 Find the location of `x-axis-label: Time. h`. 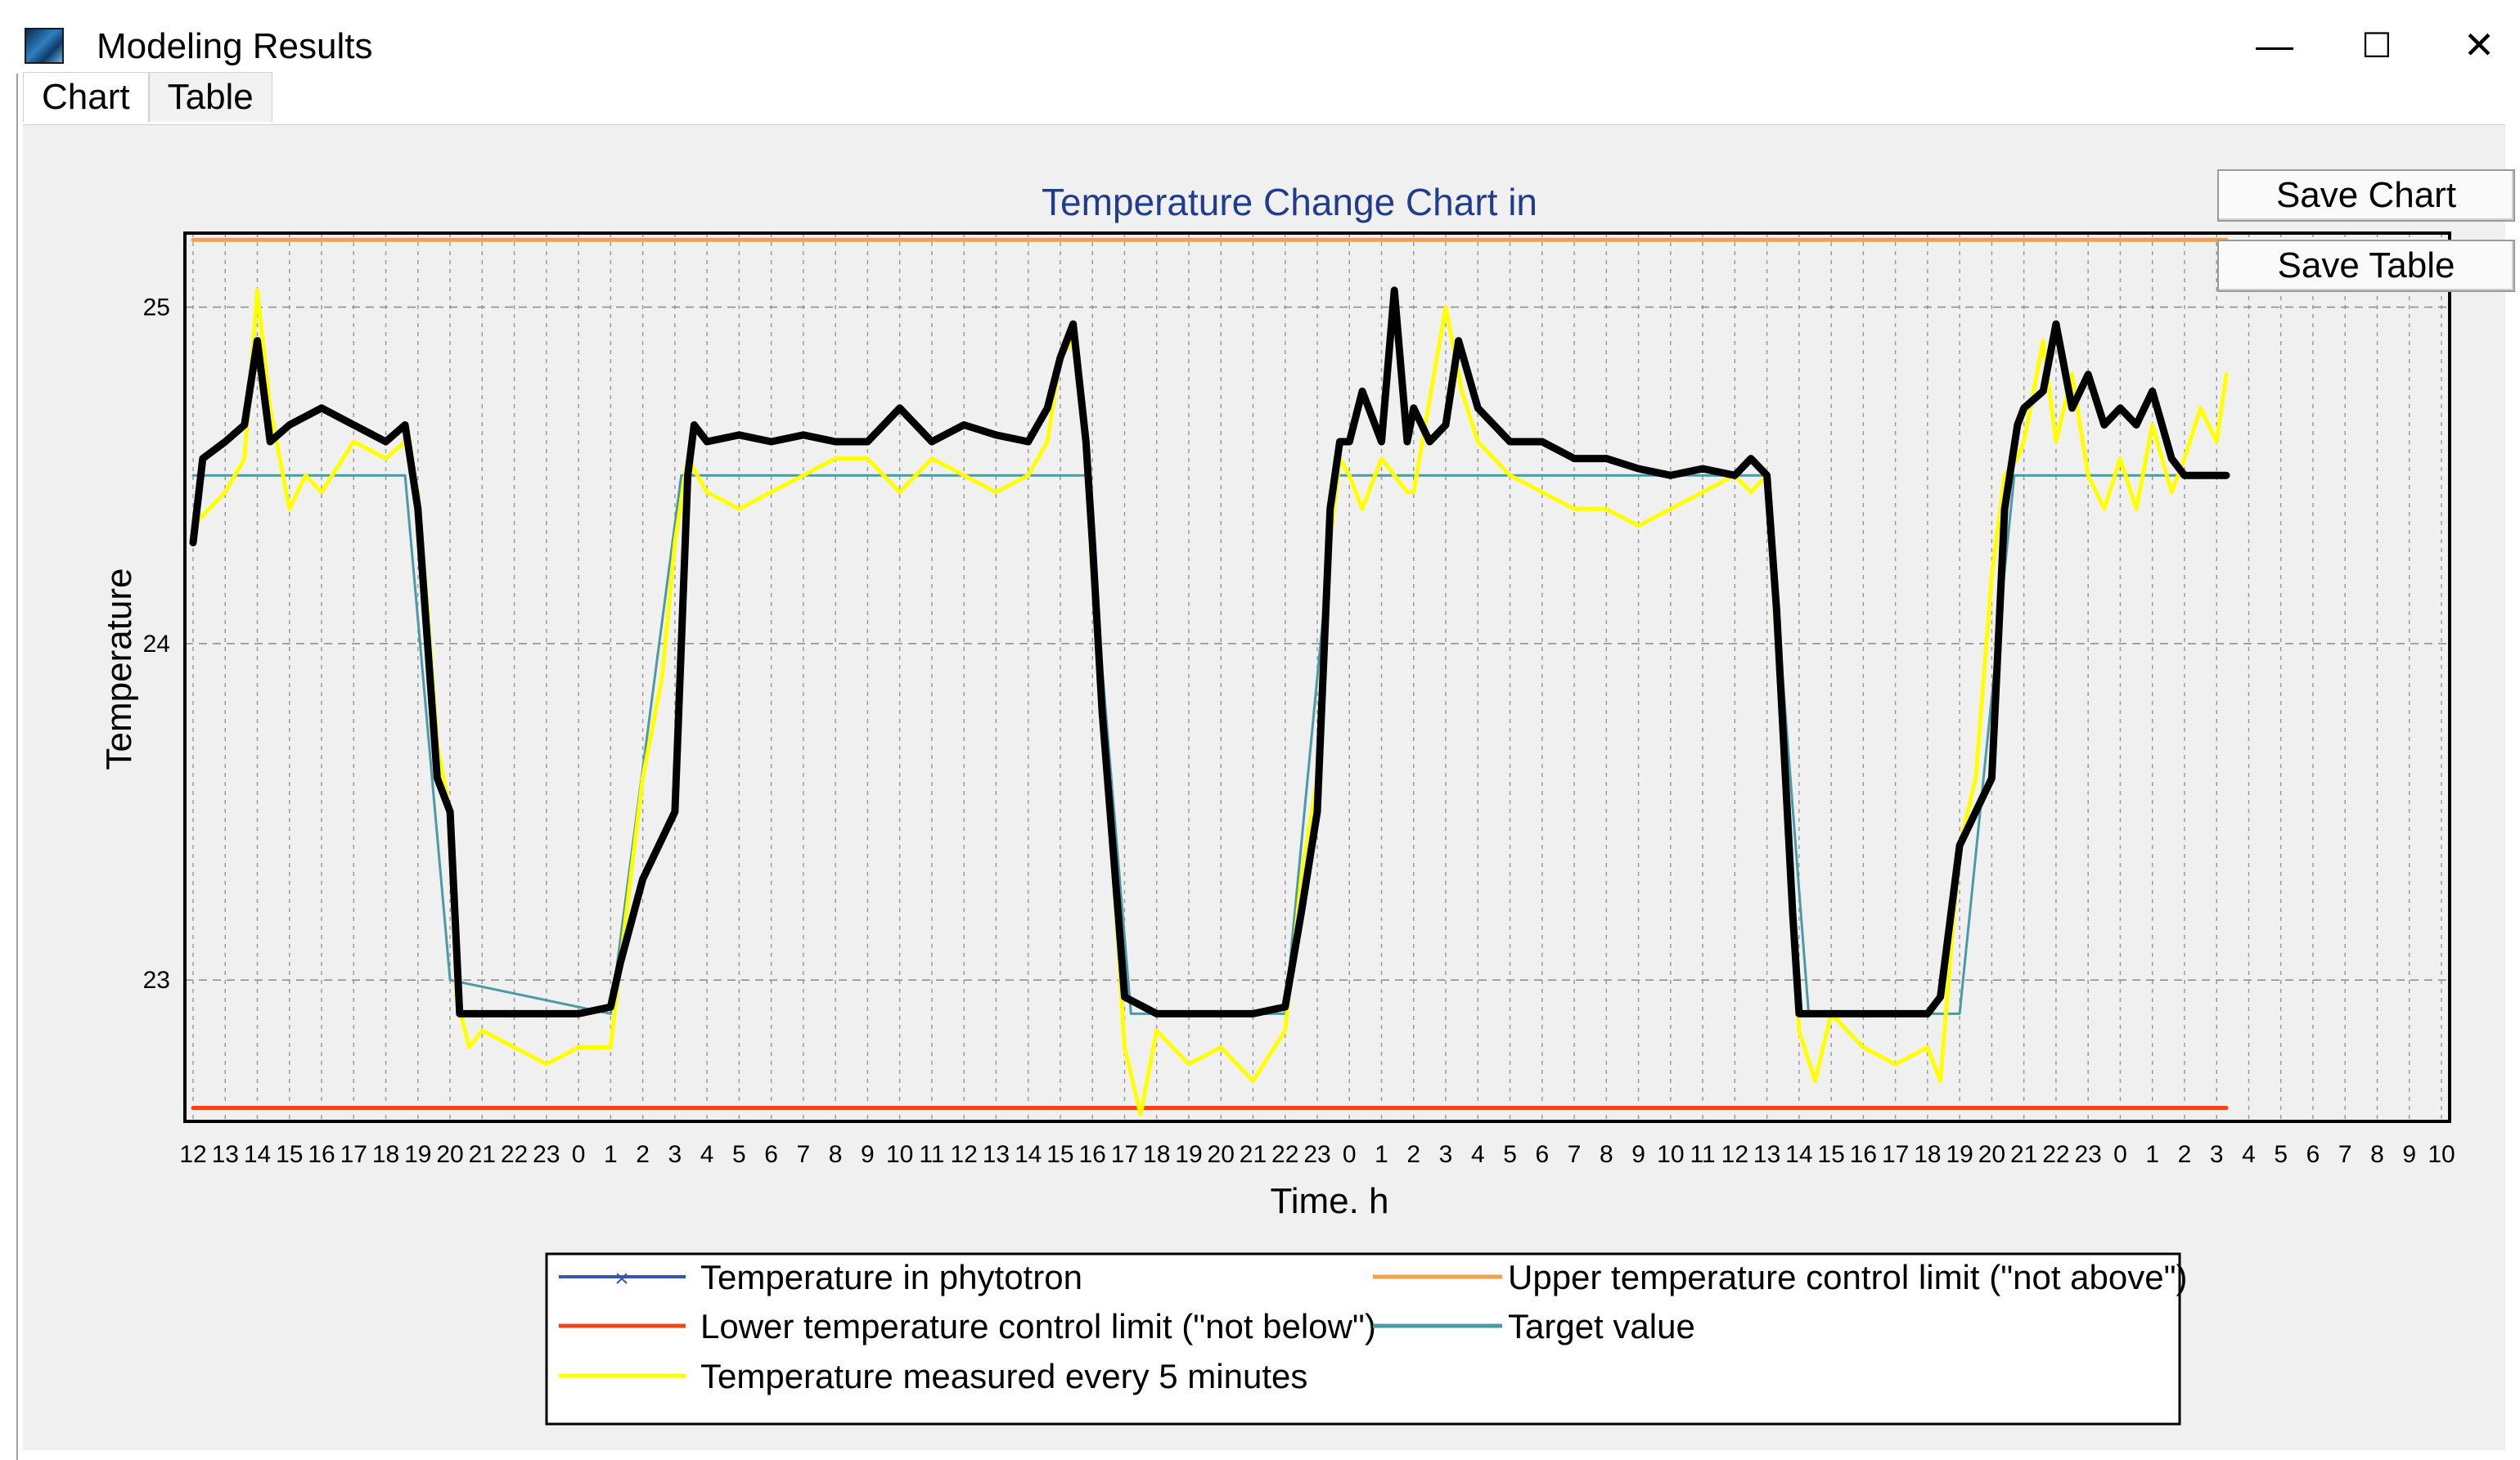

x-axis-label: Time. h is located at coordinates (1329, 1201).